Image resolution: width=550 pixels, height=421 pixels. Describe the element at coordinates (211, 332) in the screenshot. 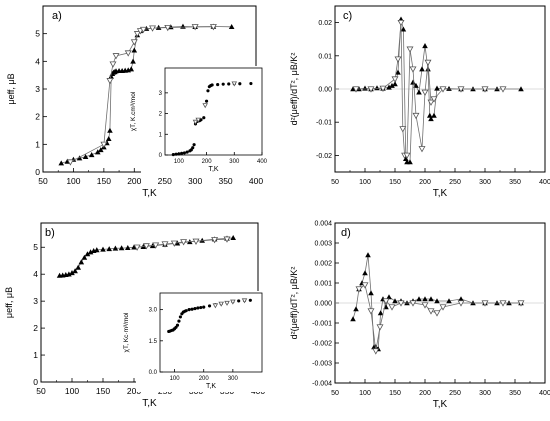

I see `plot-frame` at that location.